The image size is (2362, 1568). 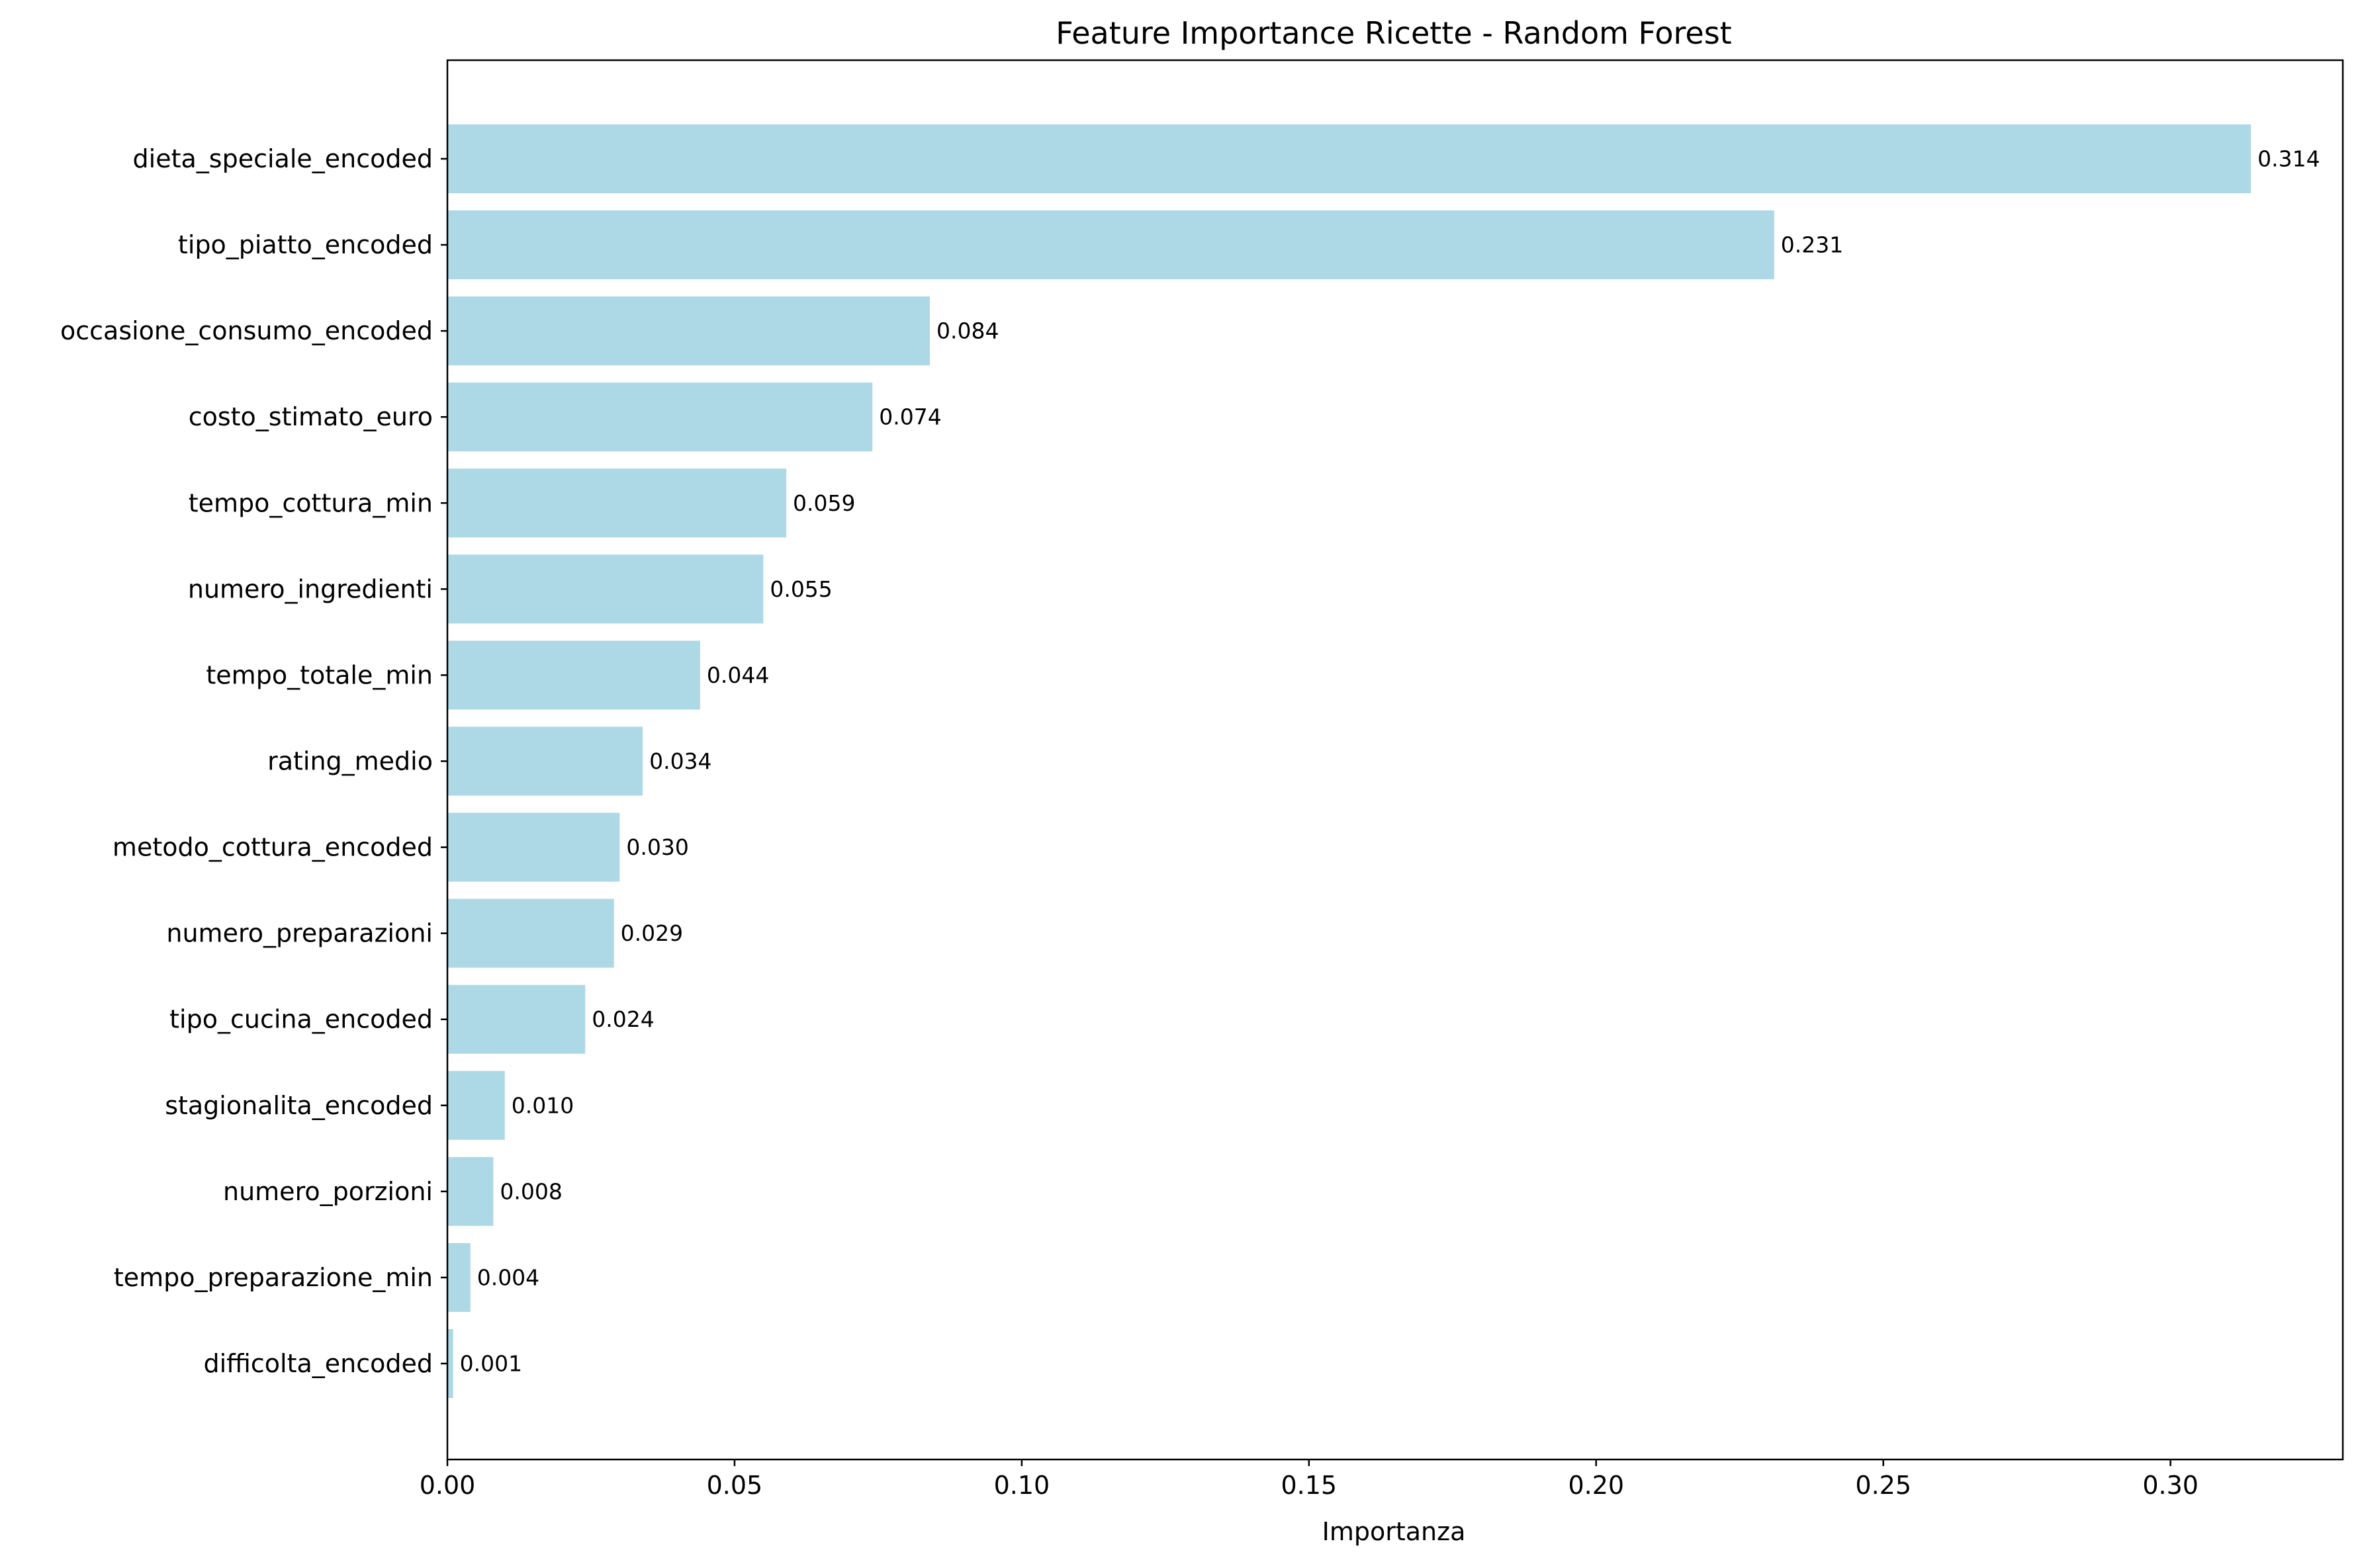 I want to click on category-label: difficolta_encoded, so click(x=318, y=1364).